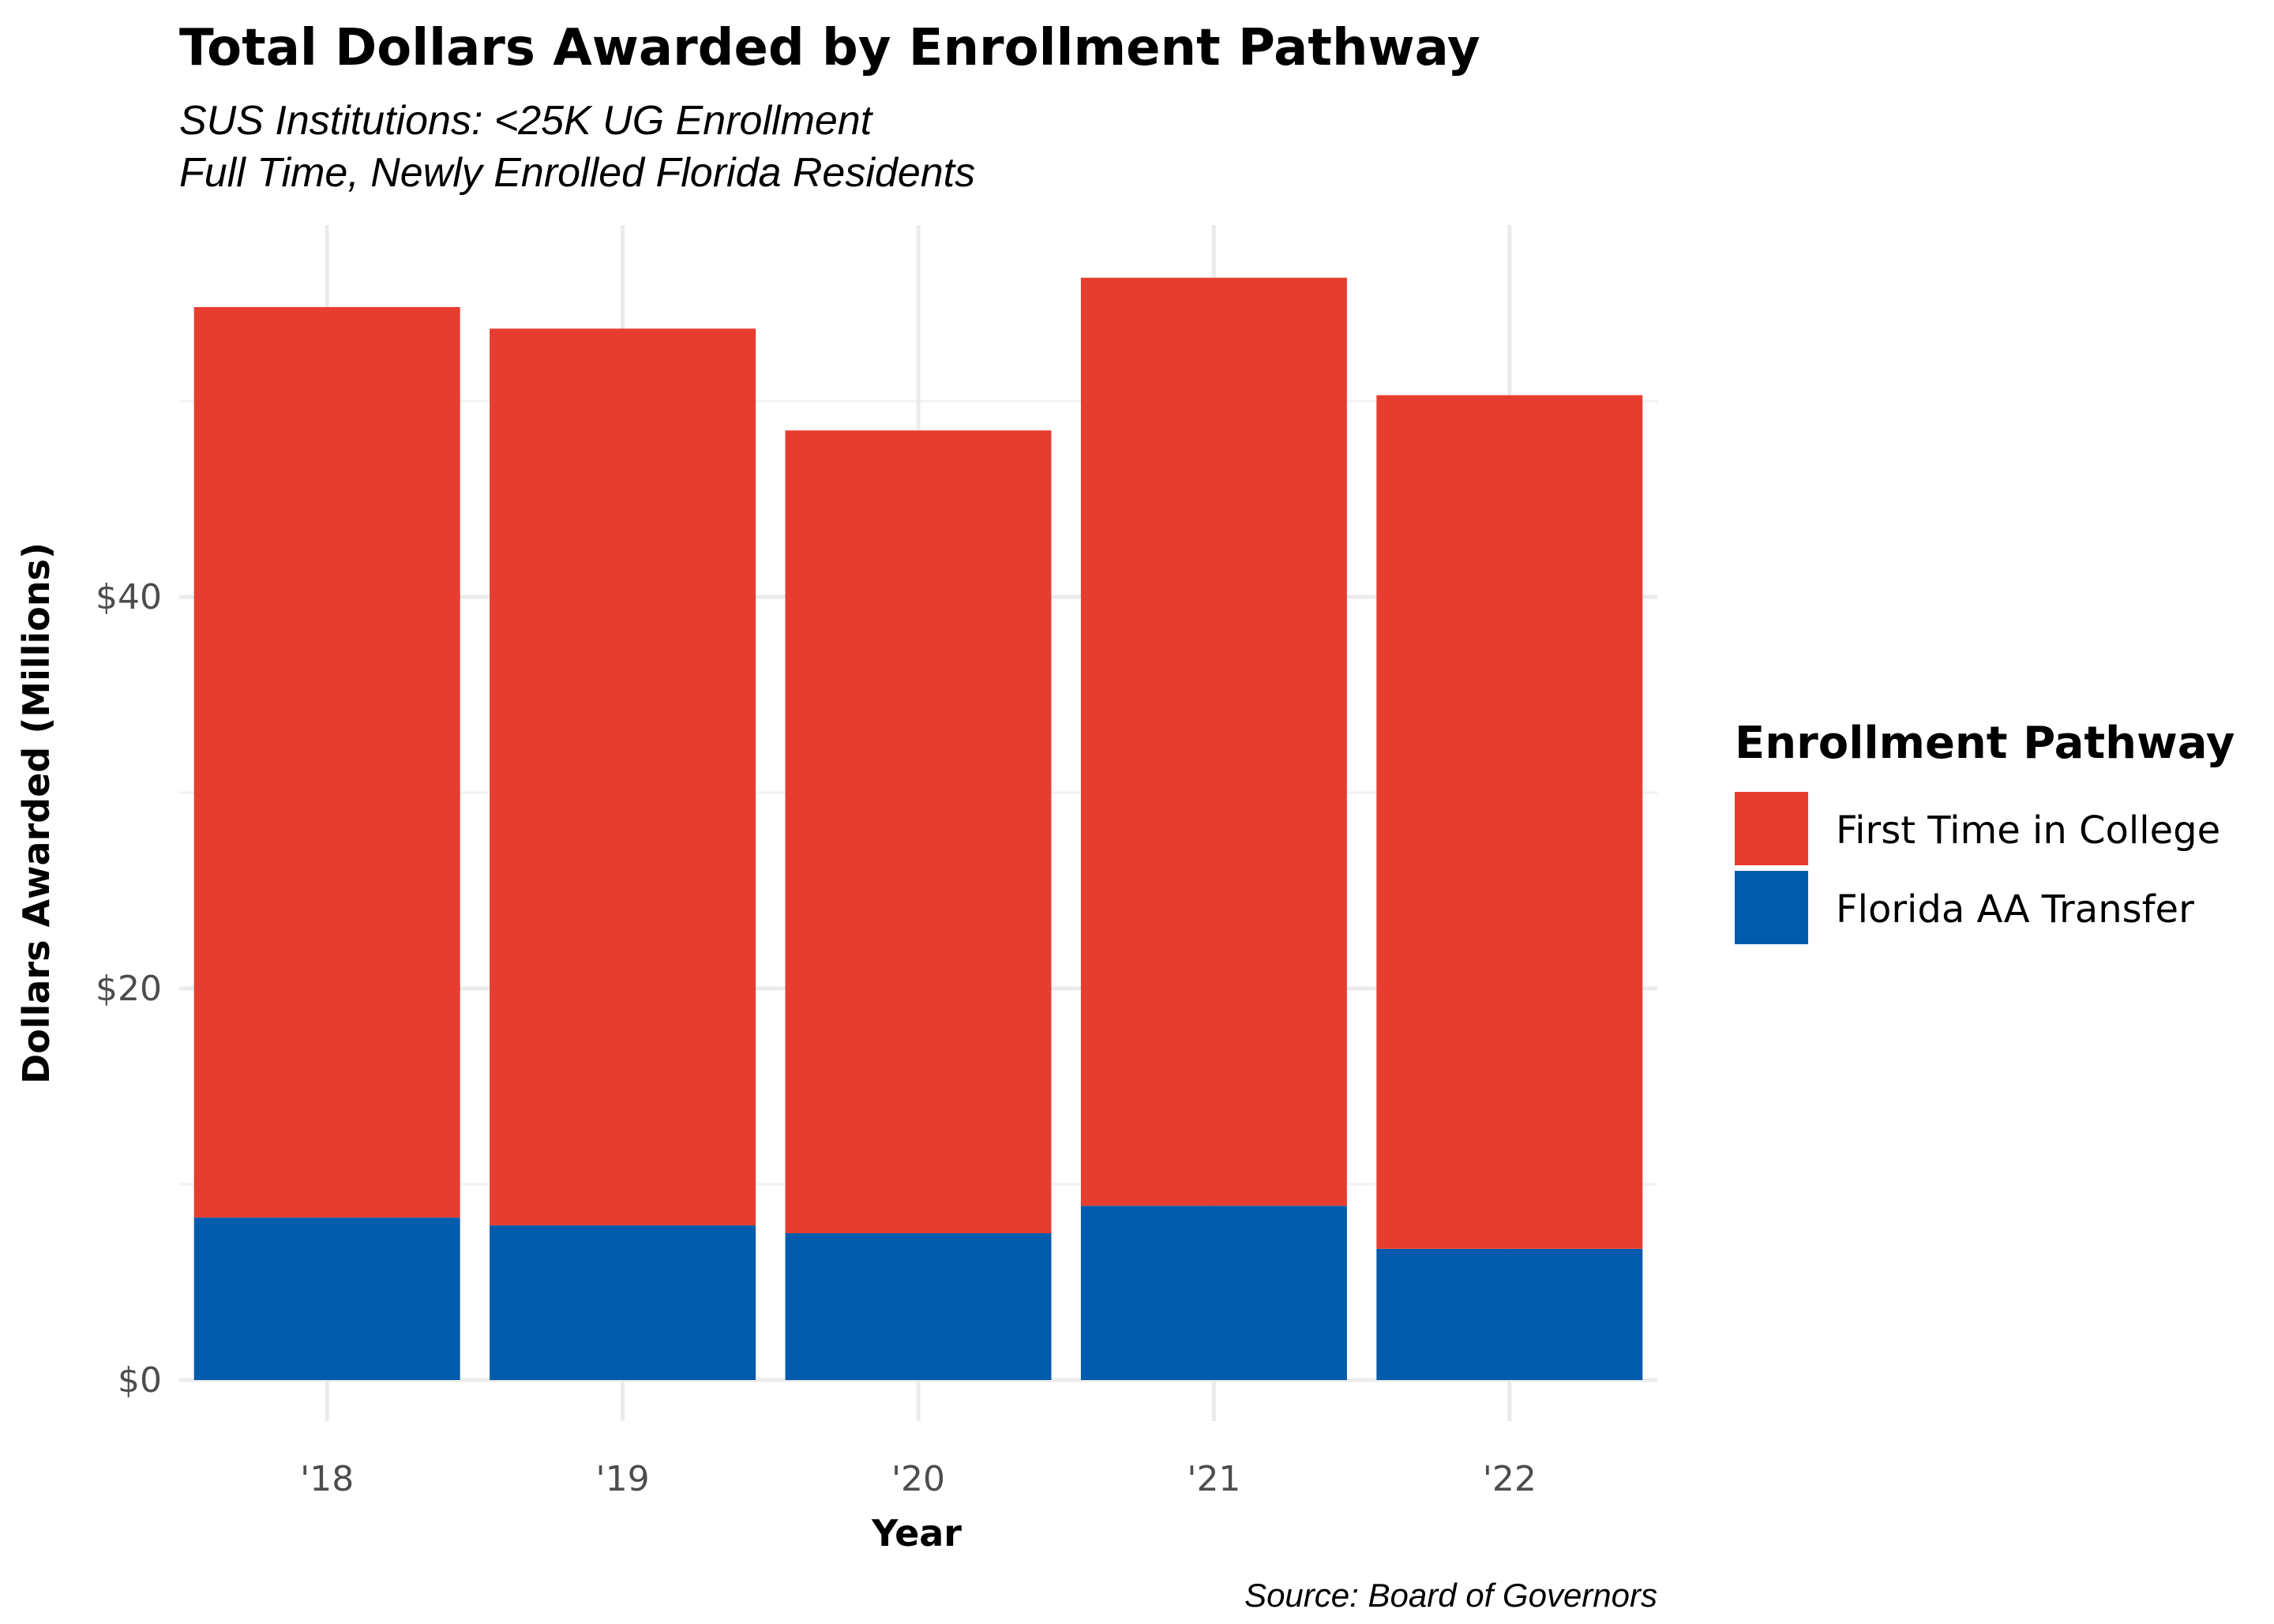 The width and height of the screenshot is (2274, 1624). I want to click on legend-label-first-time-in-college: First Time in College, so click(2028, 830).